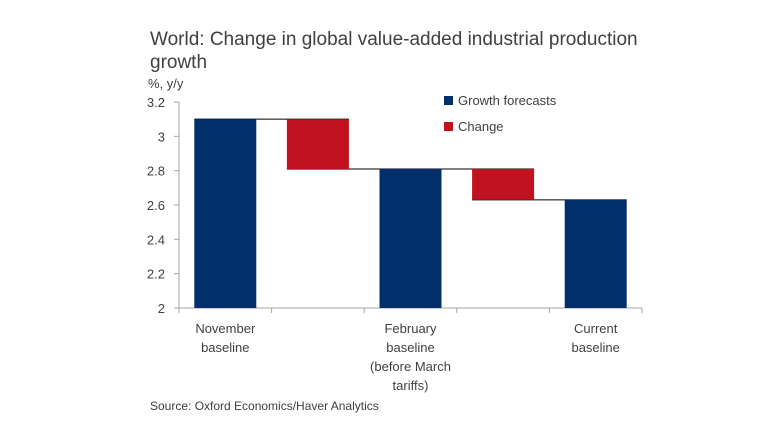 The width and height of the screenshot is (761, 434). I want to click on y-tick-label: 3.2, so click(156, 102).